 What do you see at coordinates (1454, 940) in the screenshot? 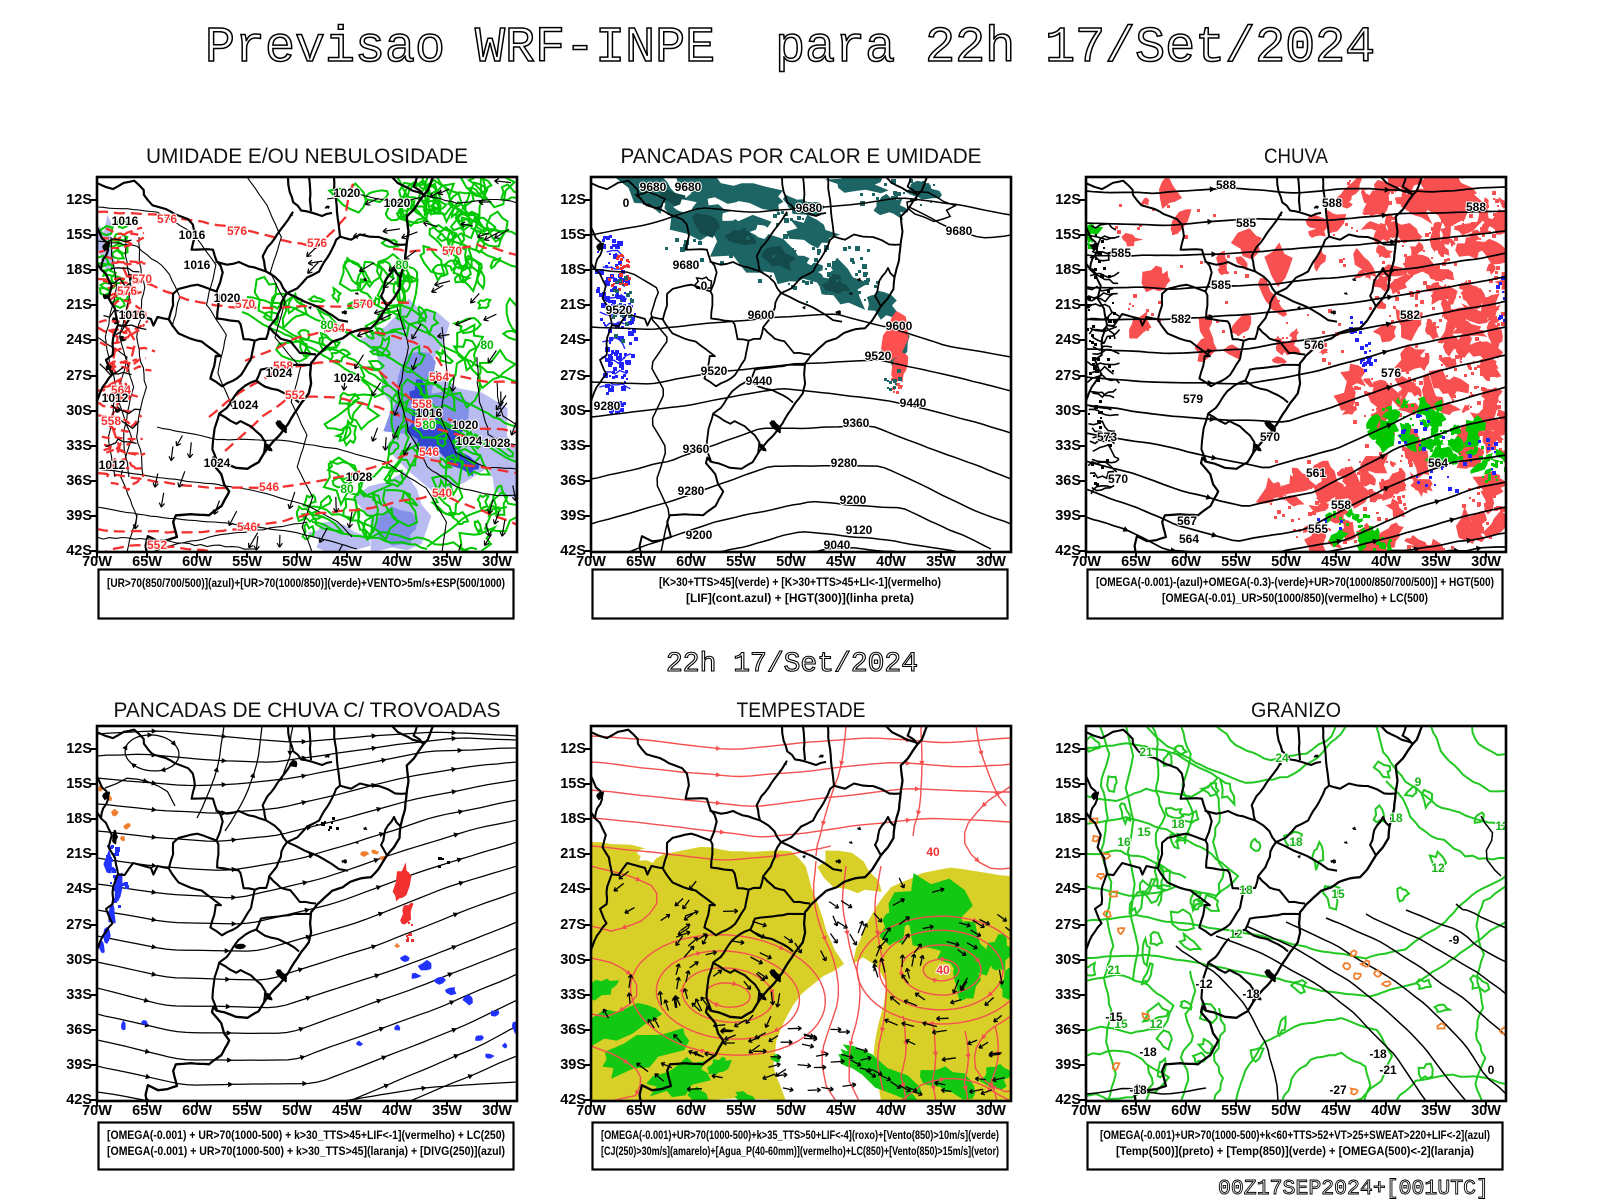
I see `svg-text: -9` at bounding box center [1454, 940].